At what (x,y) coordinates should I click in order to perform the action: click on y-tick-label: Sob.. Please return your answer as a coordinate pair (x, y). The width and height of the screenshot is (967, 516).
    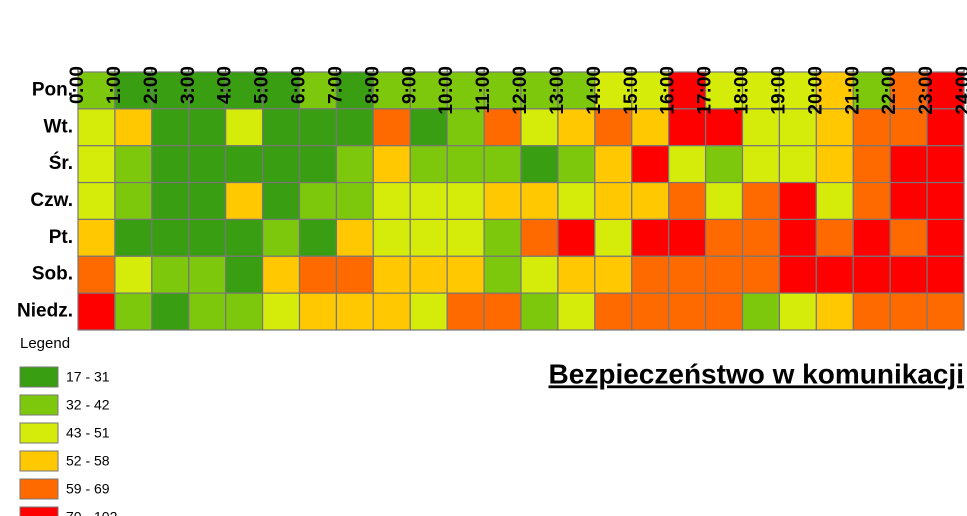
    Looking at the image, I should click on (52, 274).